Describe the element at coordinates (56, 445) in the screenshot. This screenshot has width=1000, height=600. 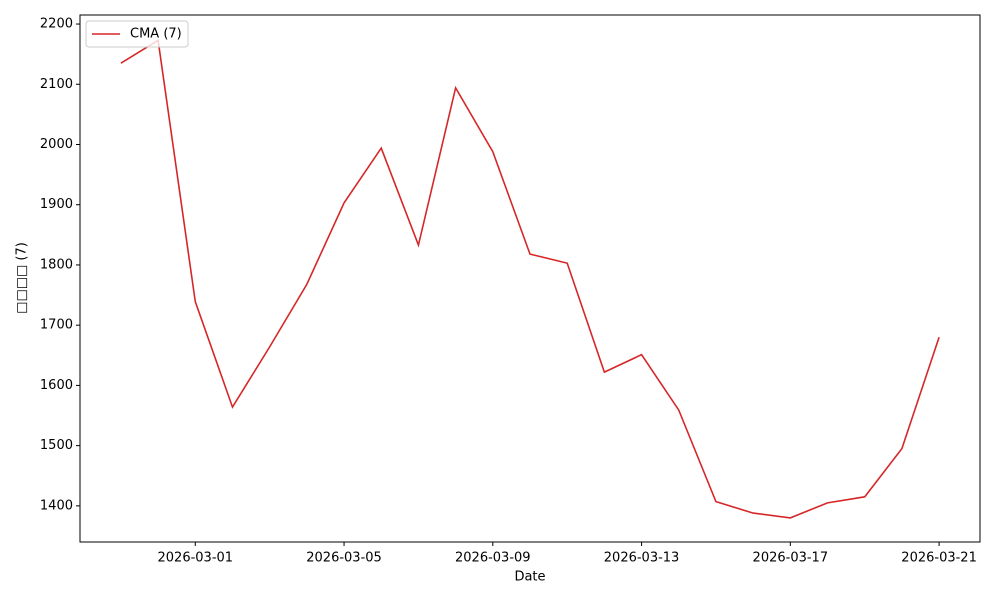
I see `y-tick-label: 1500` at that location.